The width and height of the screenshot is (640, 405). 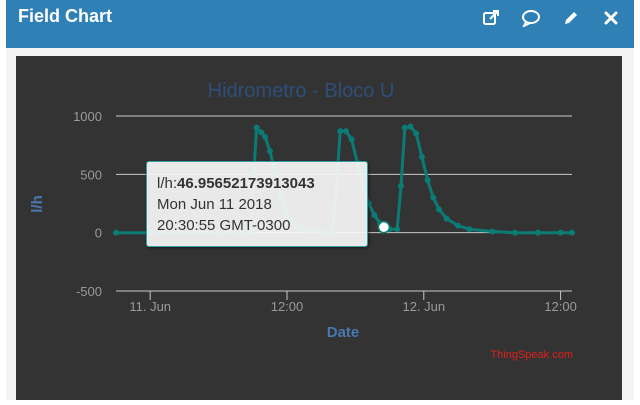 What do you see at coordinates (150, 306) in the screenshot?
I see `x-tick-label: 11. Jun` at bounding box center [150, 306].